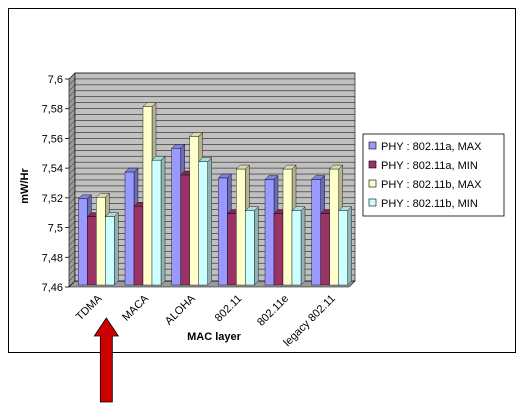 The image size is (523, 405). I want to click on legend-box, so click(433, 175).